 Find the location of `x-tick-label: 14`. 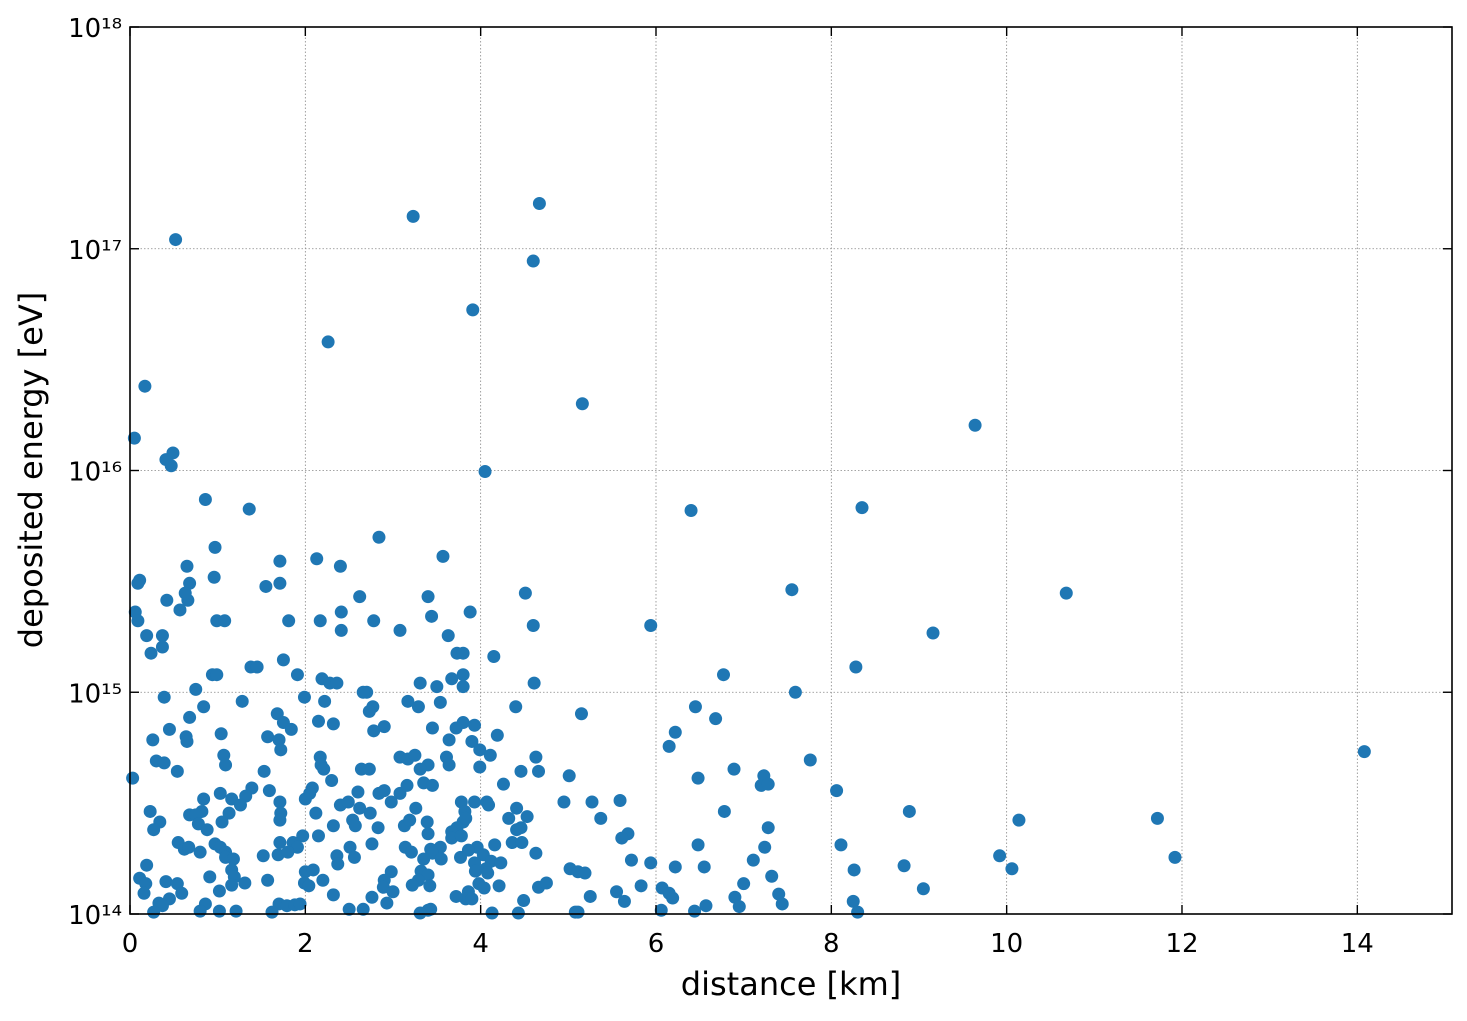

x-tick-label: 14 is located at coordinates (1357, 944).